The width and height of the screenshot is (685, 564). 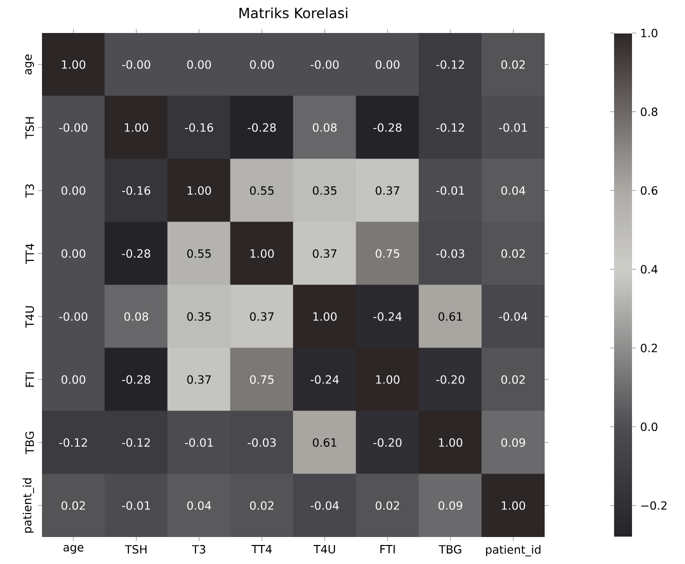 What do you see at coordinates (387, 549) in the screenshot?
I see `x-tick-label: FTI` at bounding box center [387, 549].